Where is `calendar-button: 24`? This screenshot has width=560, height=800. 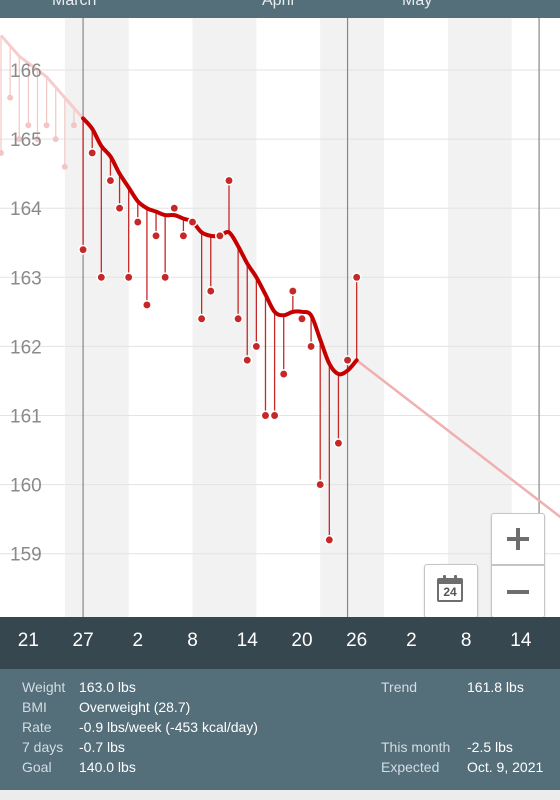 calendar-button: 24 is located at coordinates (451, 590).